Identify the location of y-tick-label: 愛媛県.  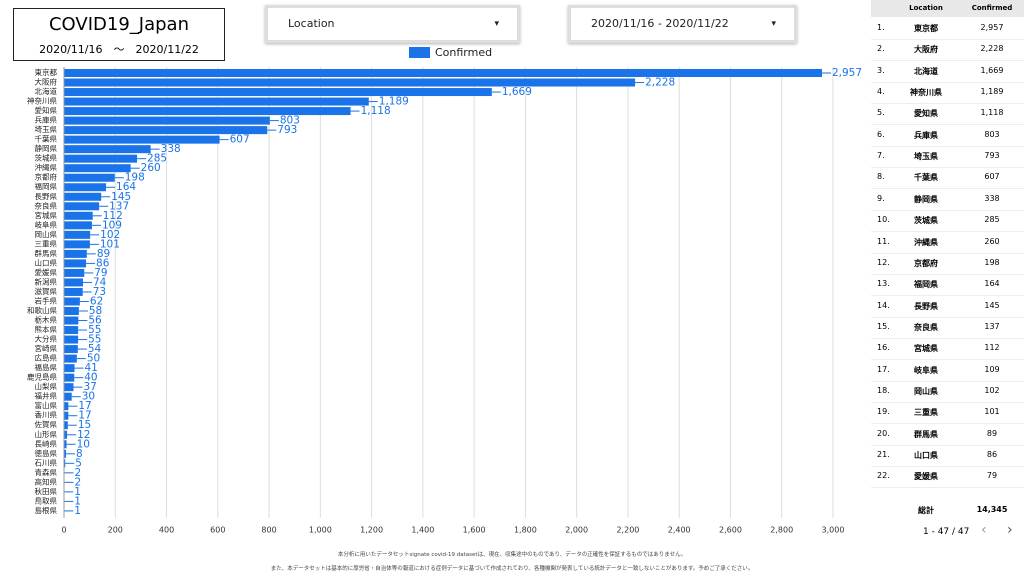
(46, 272).